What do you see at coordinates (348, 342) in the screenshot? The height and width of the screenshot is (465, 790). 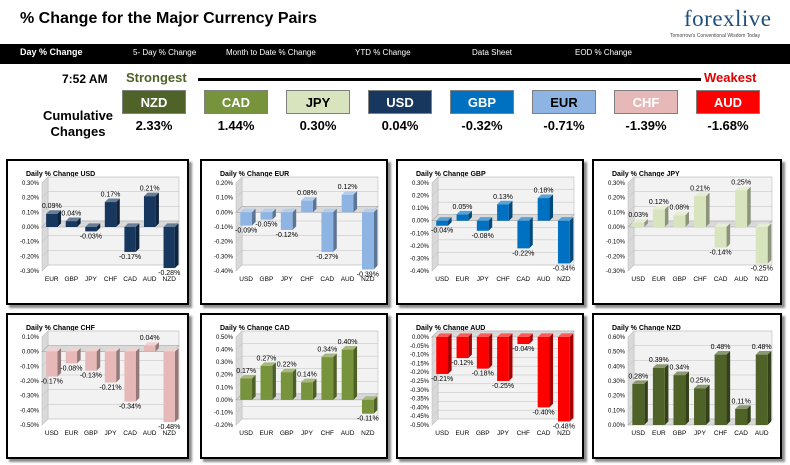 I see `data-label: 0.40%` at bounding box center [348, 342].